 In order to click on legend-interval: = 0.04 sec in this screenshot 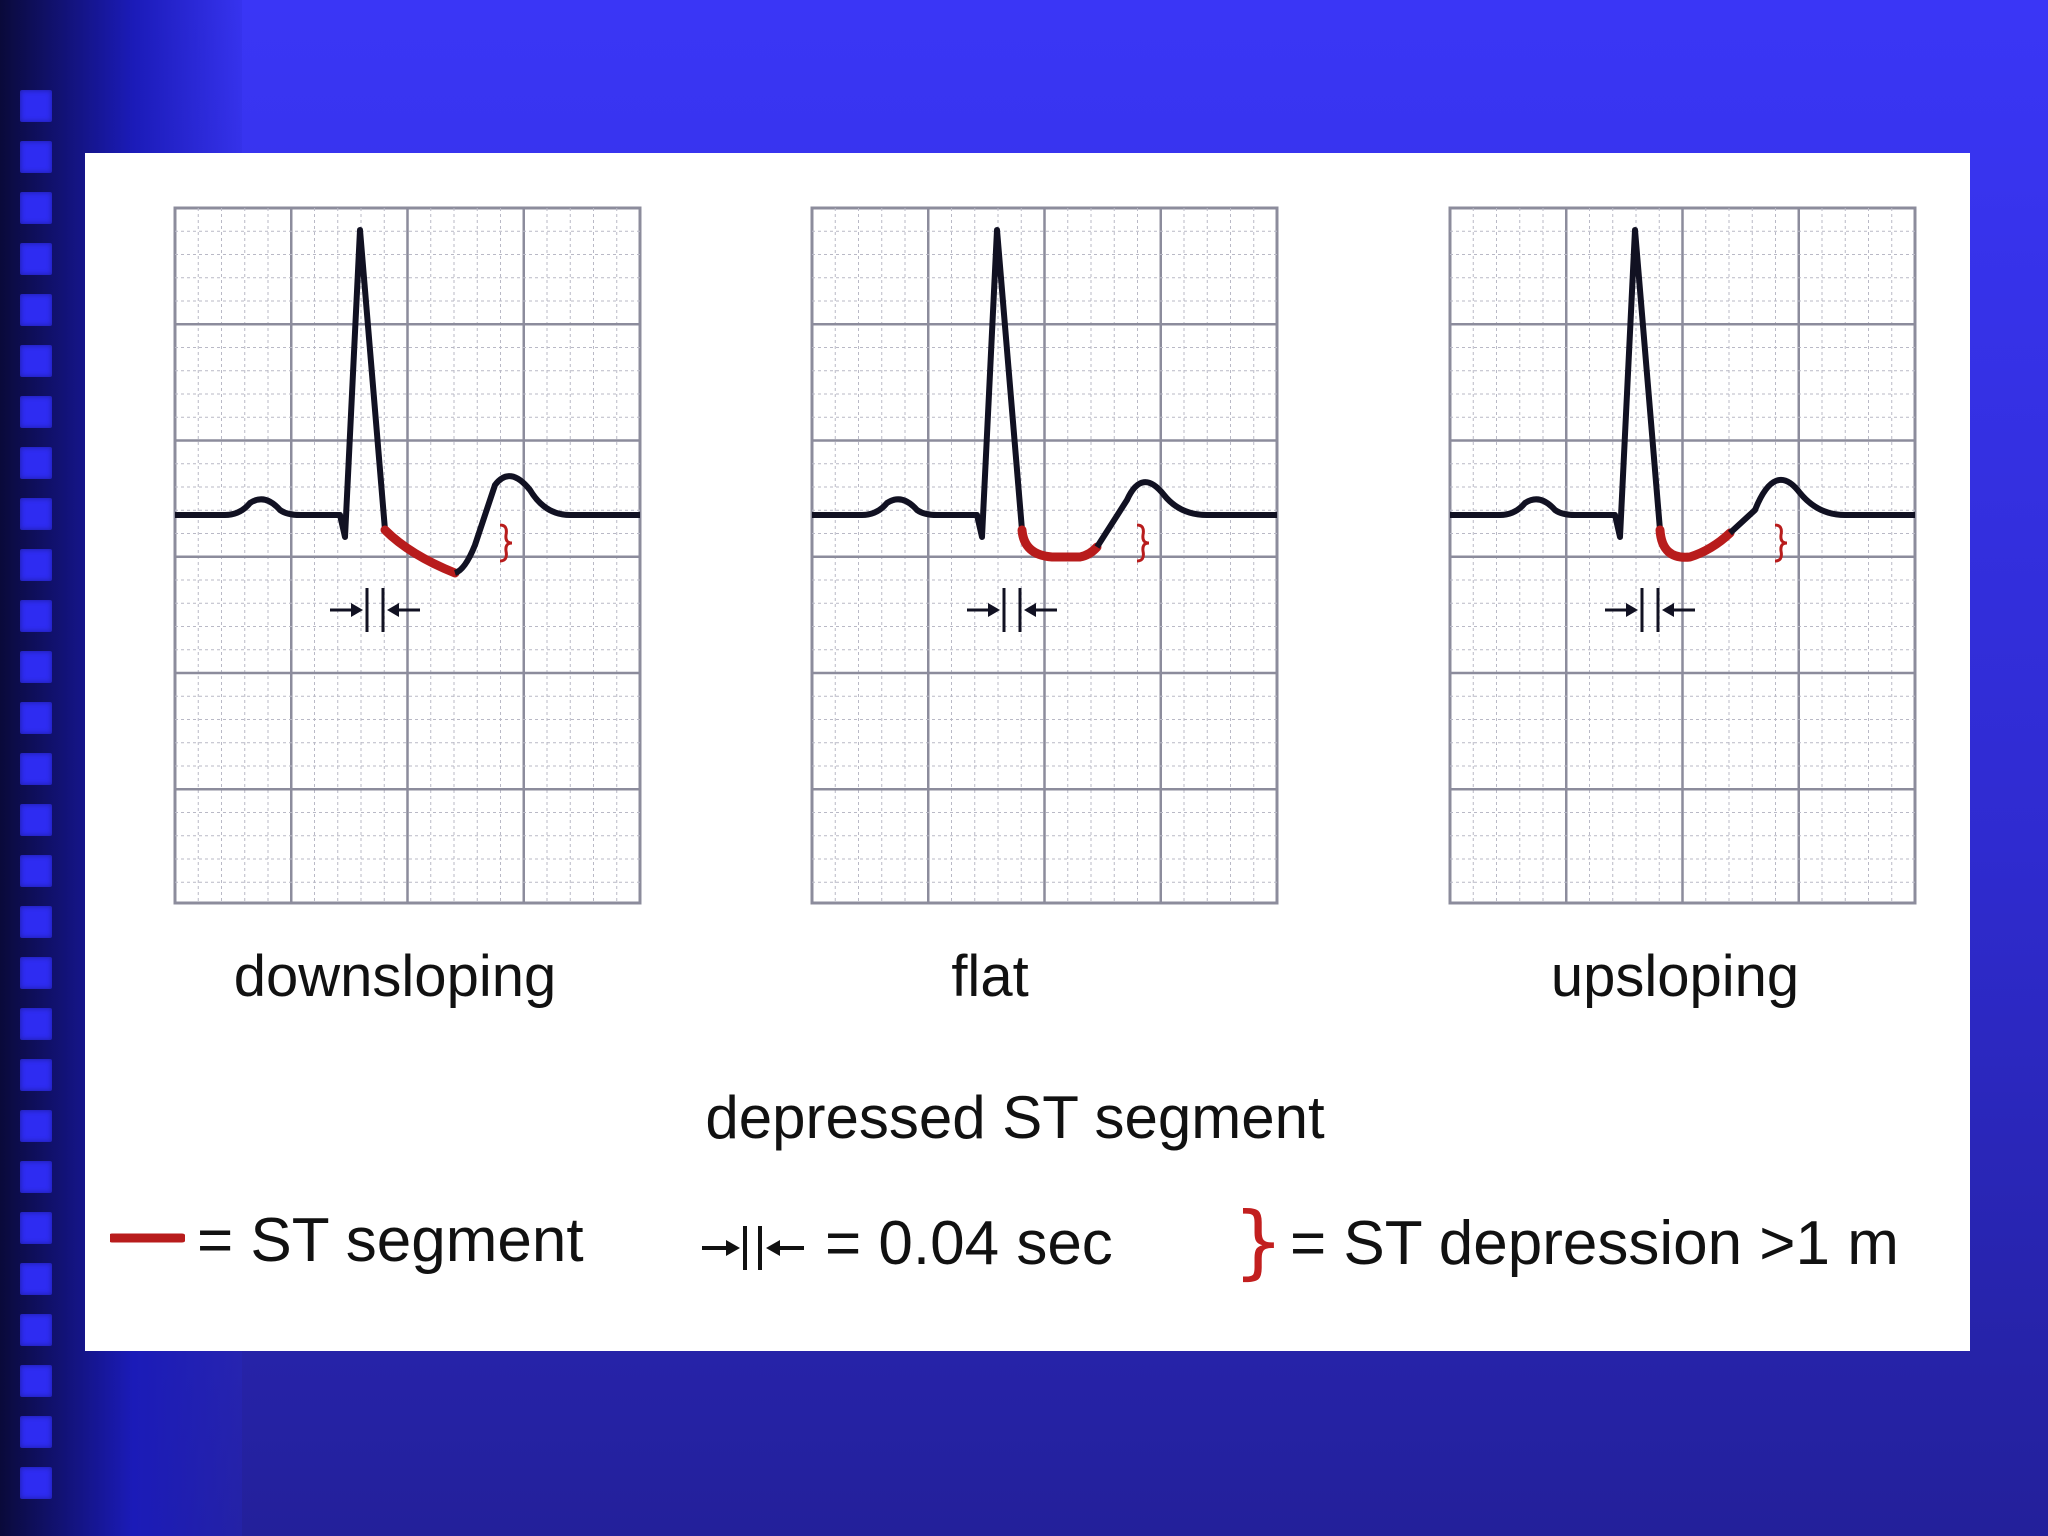, I will do `click(969, 1243)`.